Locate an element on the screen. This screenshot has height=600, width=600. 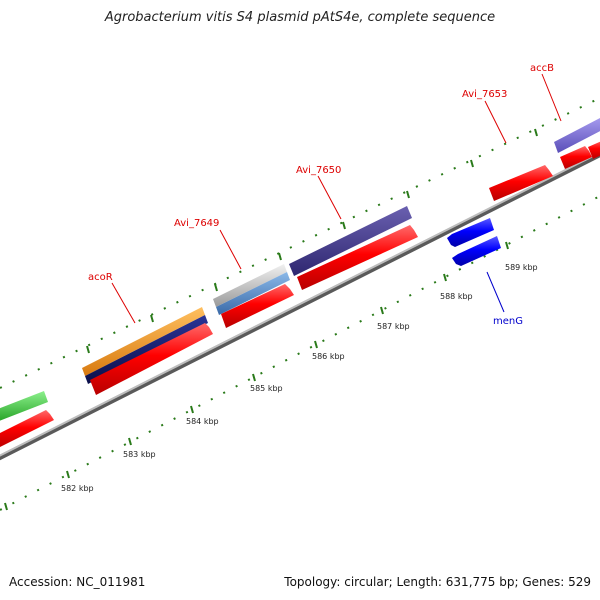
cds-arrow-left is located at coordinates (27, 429).